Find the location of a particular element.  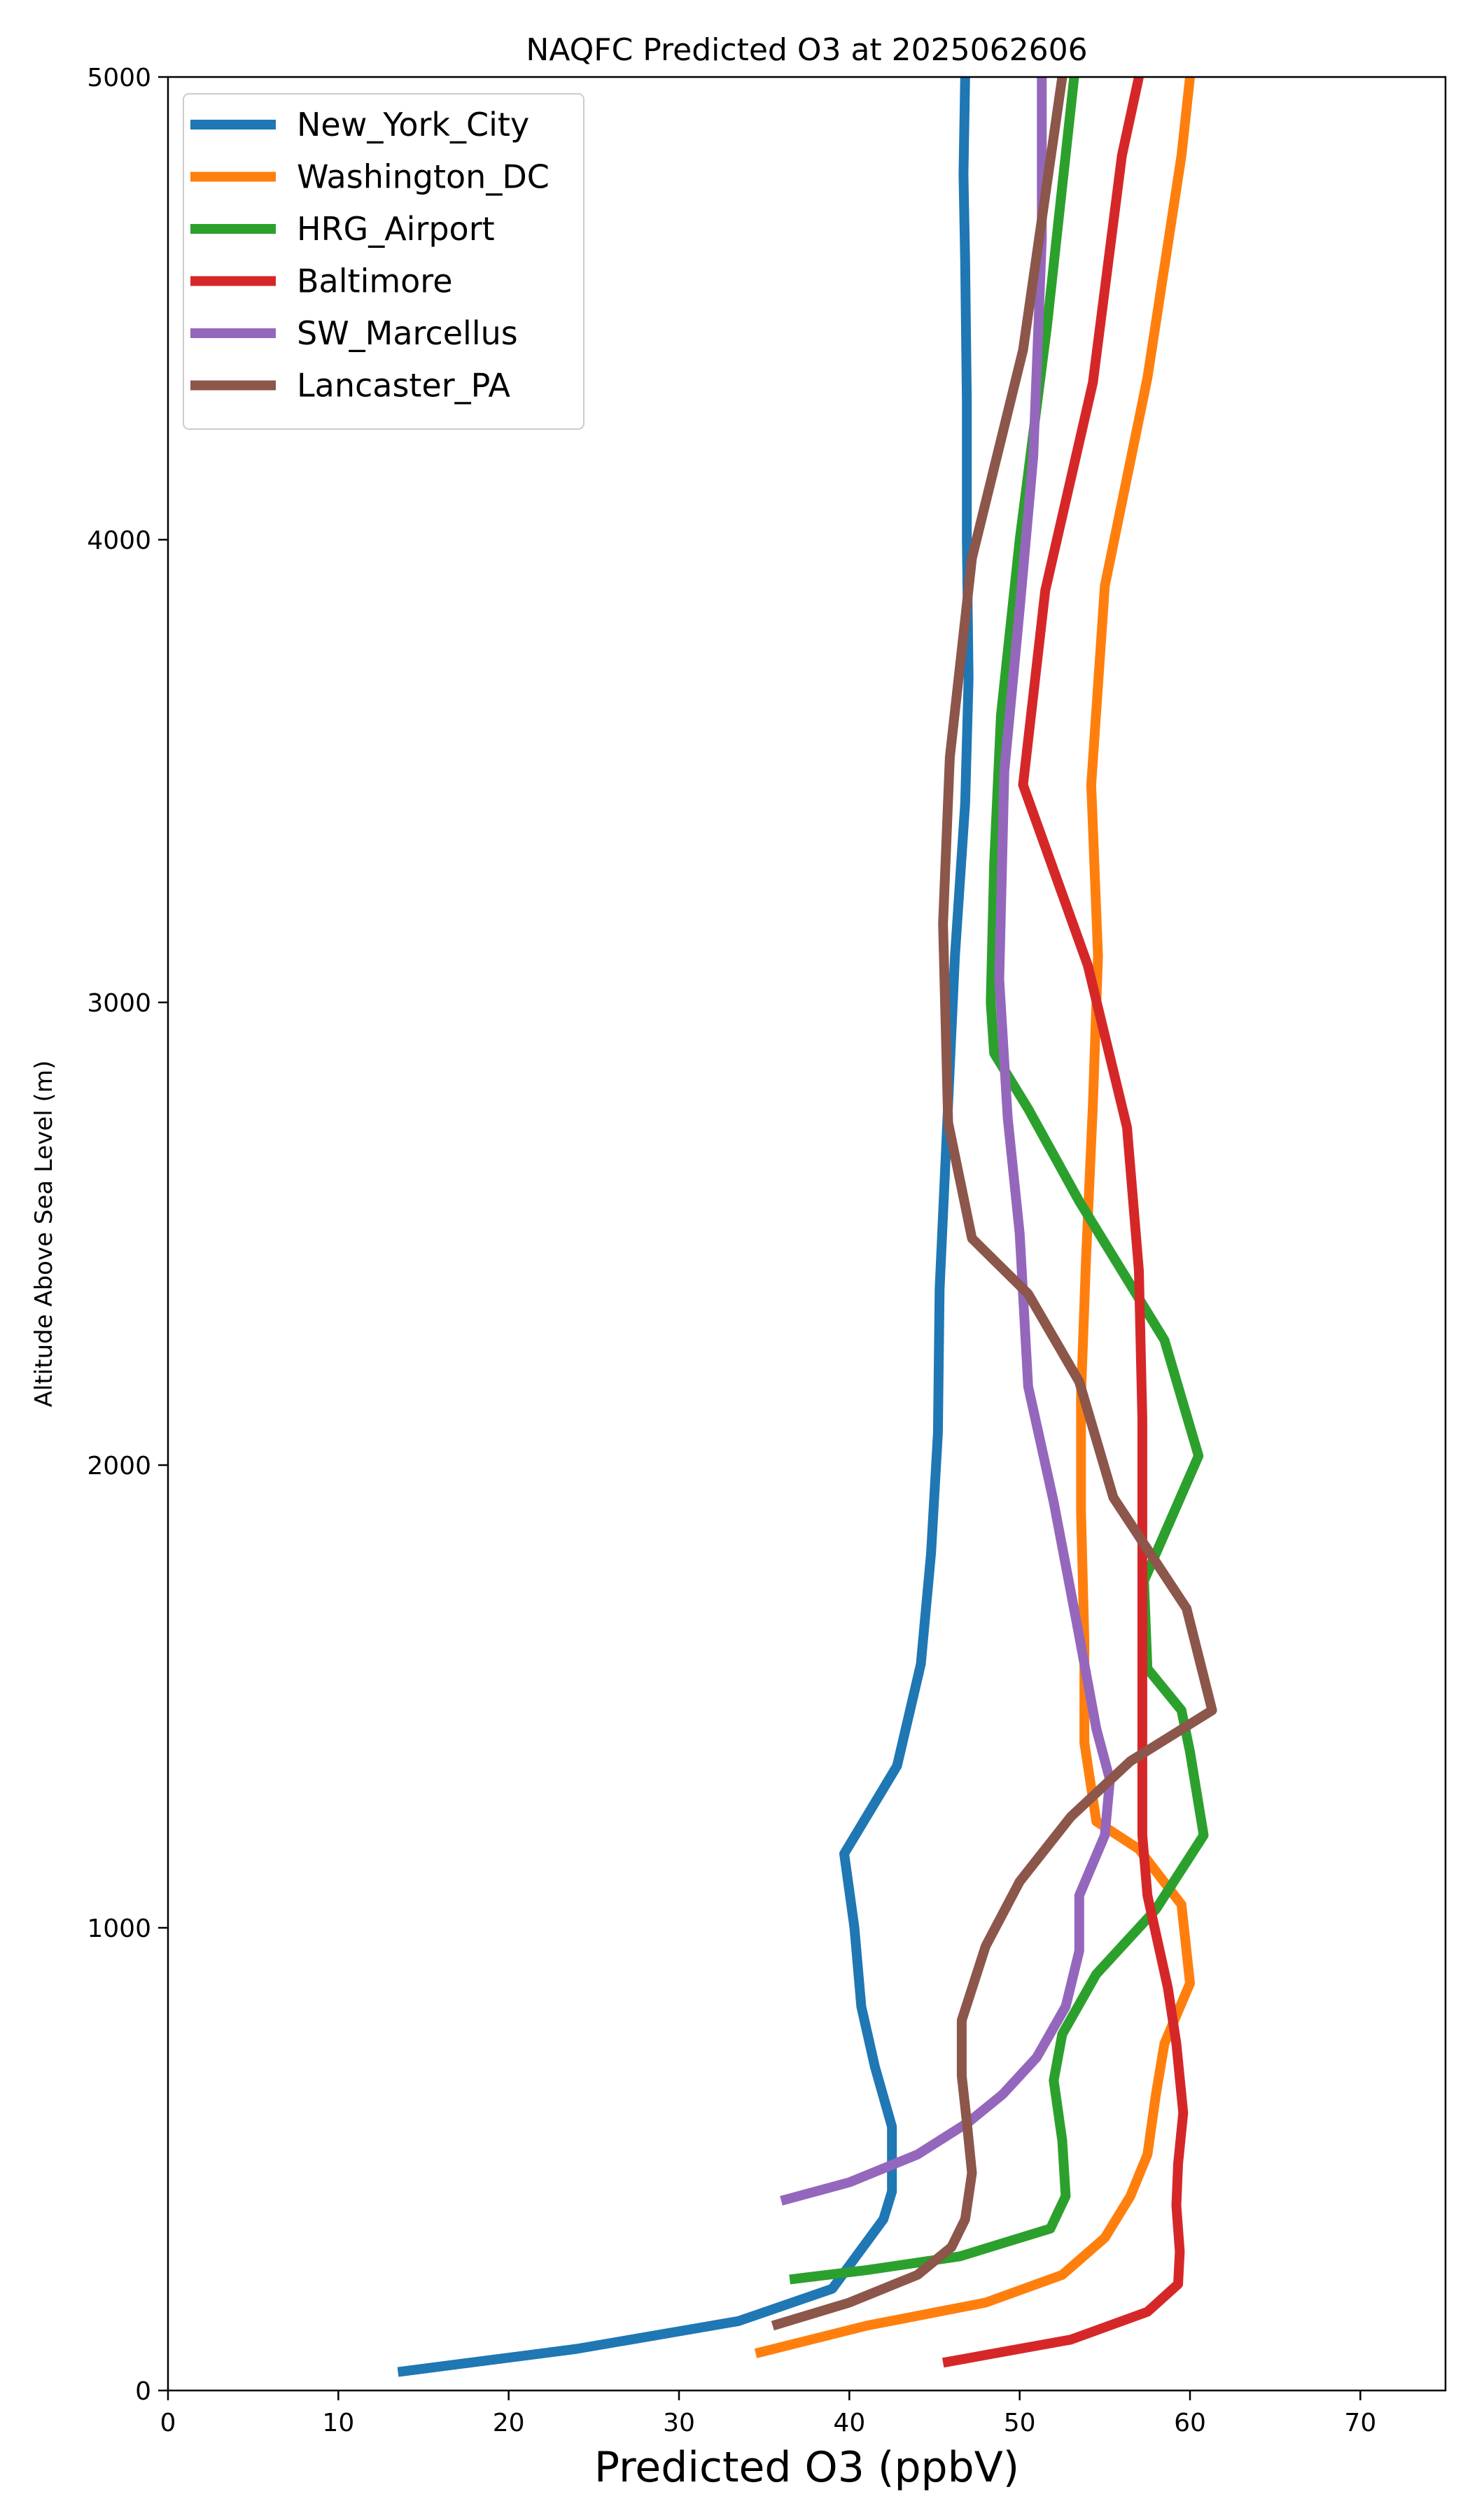

x-tick-label-0: 0 is located at coordinates (168, 2423).